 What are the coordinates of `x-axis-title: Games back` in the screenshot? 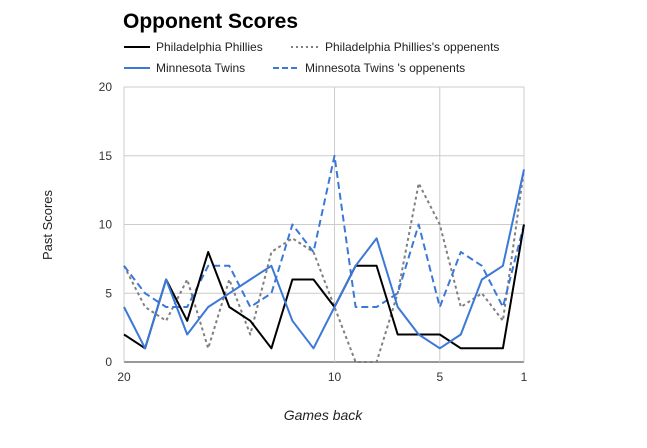 It's located at (324, 415).